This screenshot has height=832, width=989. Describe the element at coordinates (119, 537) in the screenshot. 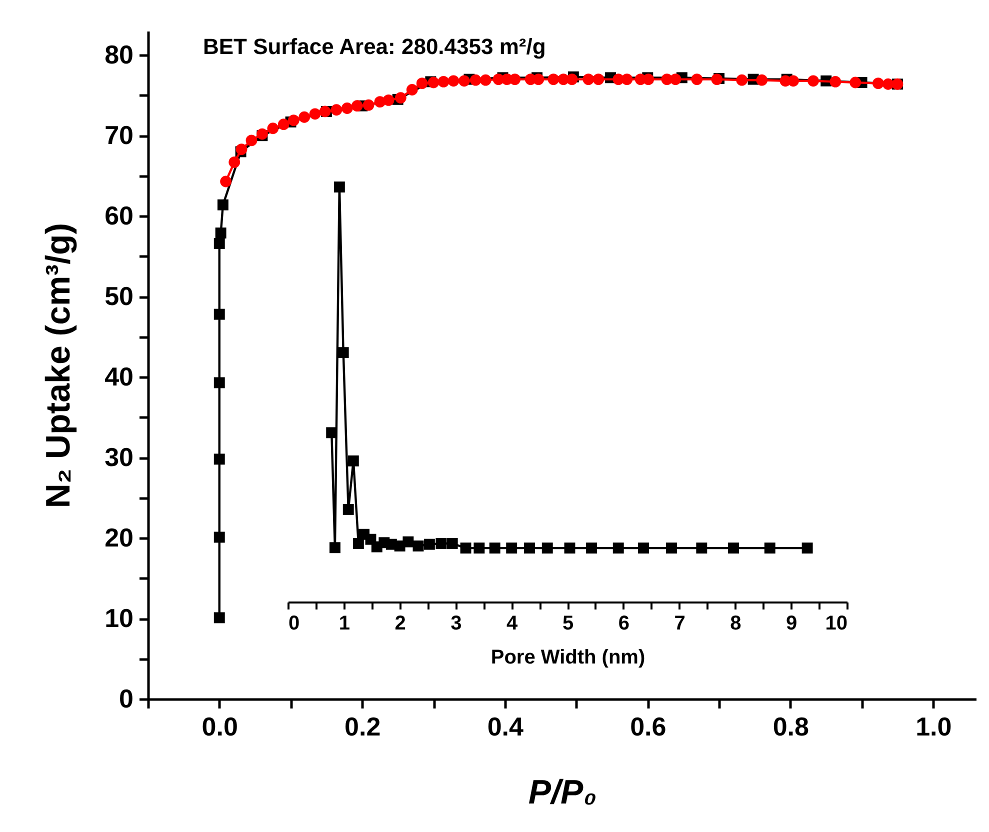

I see `y-tick-label: 20` at that location.